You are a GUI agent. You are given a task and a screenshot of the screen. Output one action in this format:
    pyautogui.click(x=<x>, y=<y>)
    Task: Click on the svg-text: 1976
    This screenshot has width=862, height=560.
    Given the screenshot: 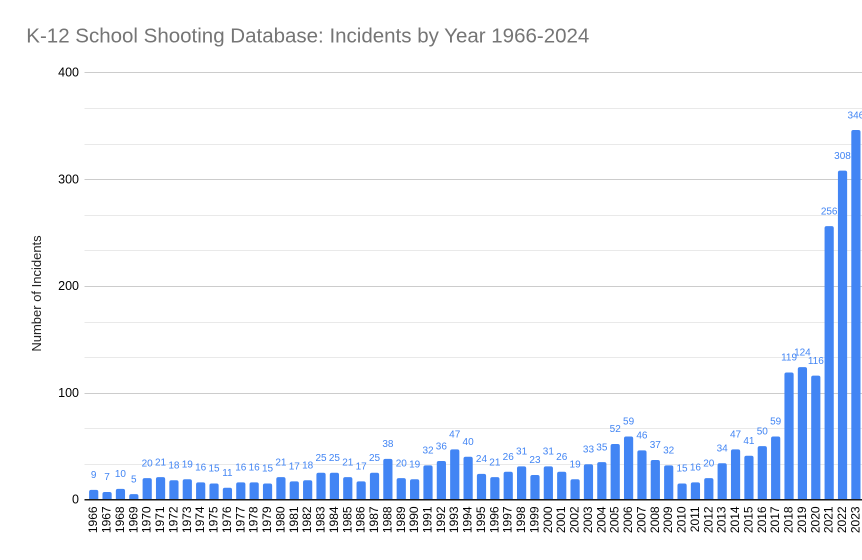 What is the action you would take?
    pyautogui.click(x=227, y=519)
    